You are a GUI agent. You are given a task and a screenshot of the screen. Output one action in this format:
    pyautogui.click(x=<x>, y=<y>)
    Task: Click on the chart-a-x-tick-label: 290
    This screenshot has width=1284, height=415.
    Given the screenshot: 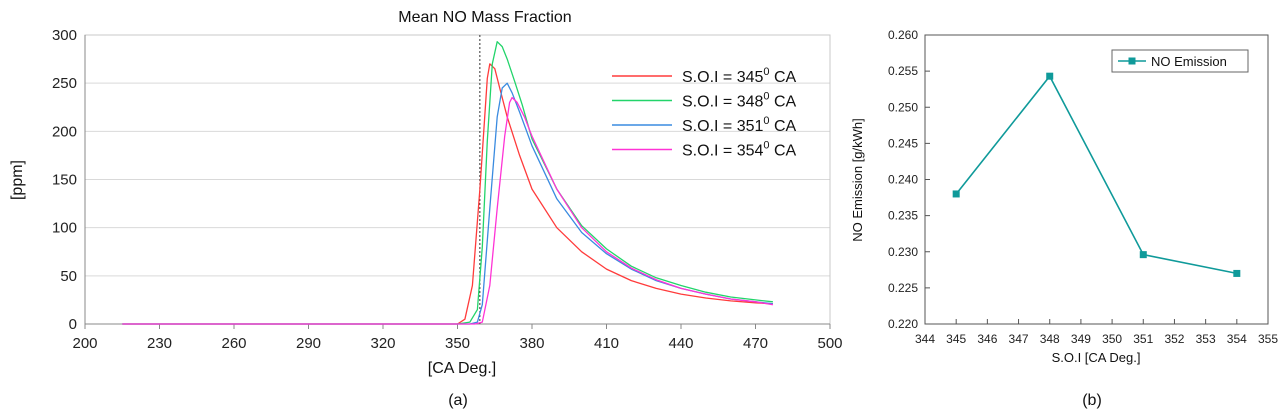 What is the action you would take?
    pyautogui.click(x=308, y=343)
    